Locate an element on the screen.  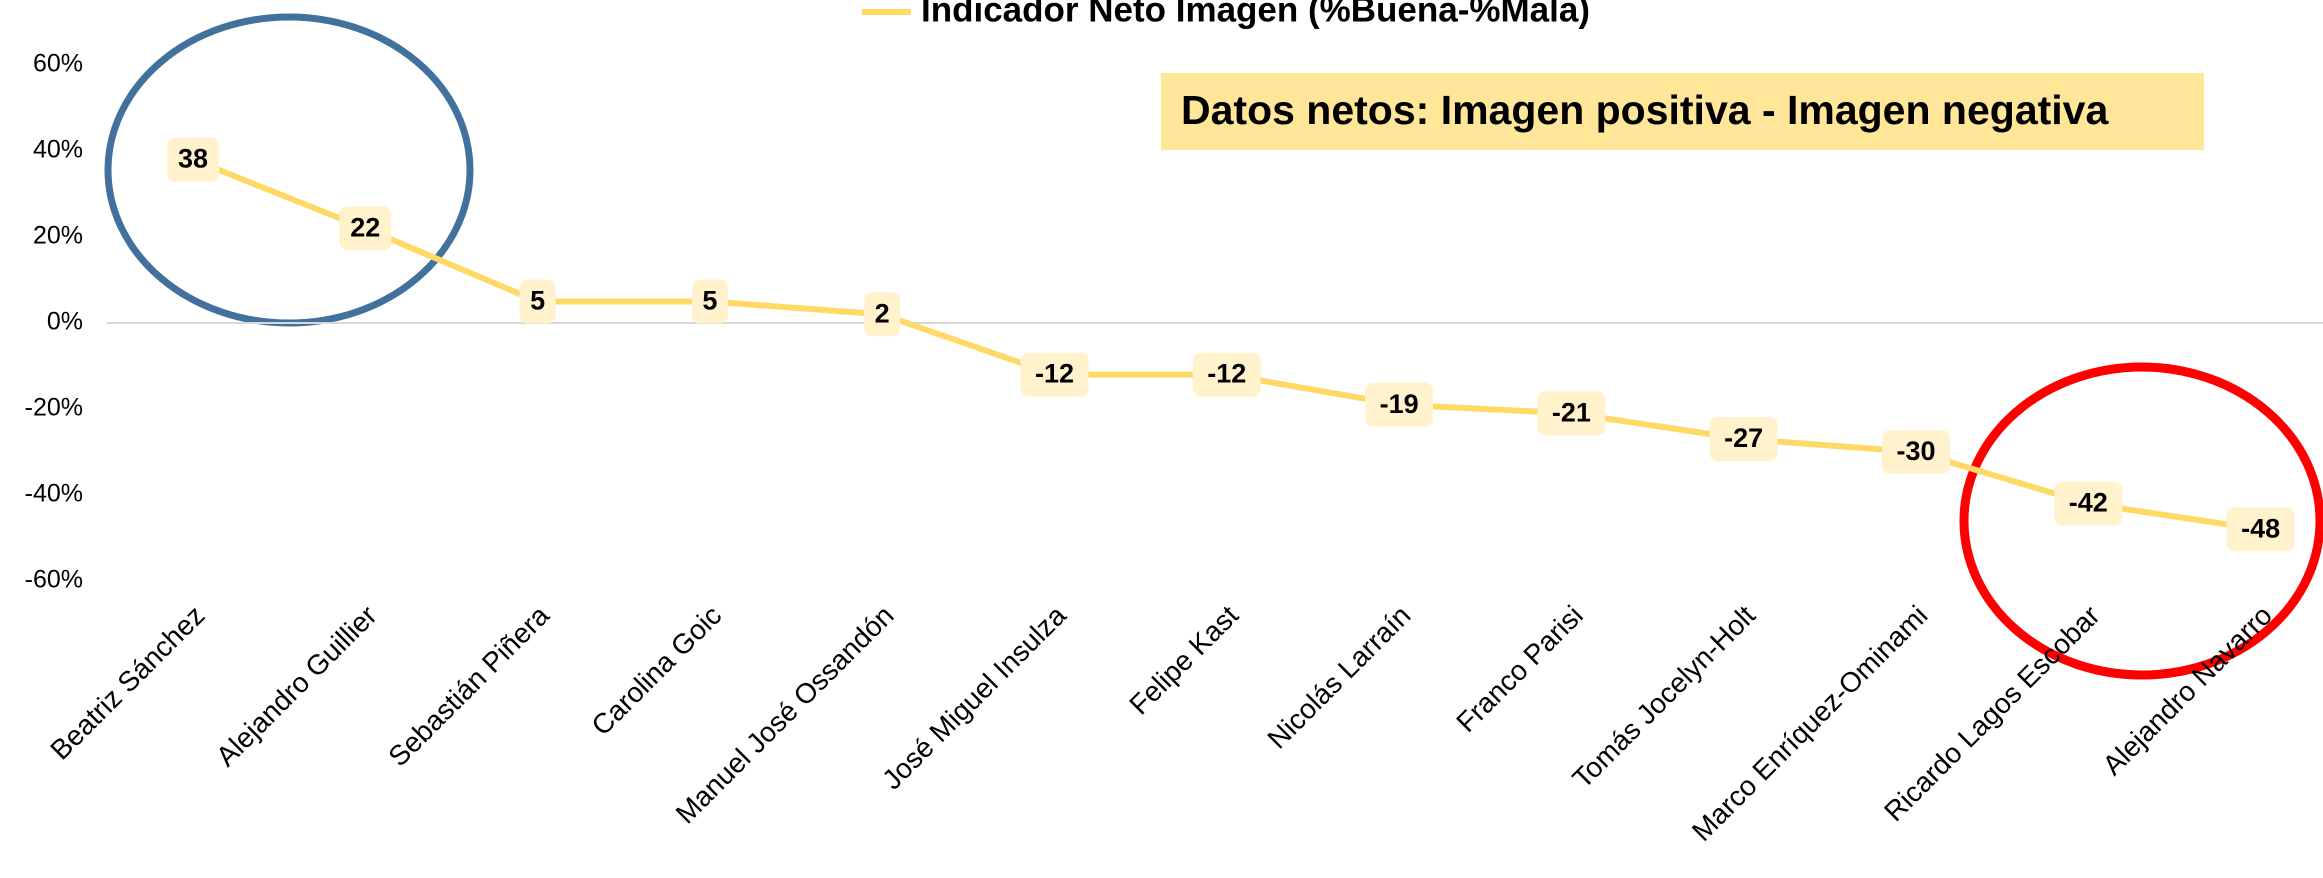
data-label: 22 is located at coordinates (365, 228).